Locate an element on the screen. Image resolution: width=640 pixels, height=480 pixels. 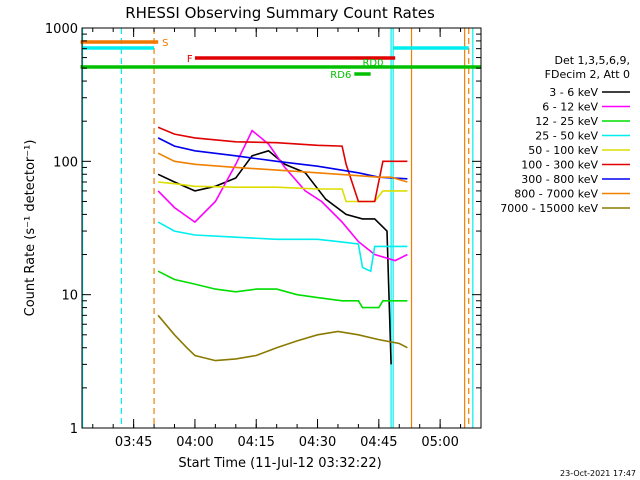
y-tick-label: 1000 is located at coordinates (61, 29).